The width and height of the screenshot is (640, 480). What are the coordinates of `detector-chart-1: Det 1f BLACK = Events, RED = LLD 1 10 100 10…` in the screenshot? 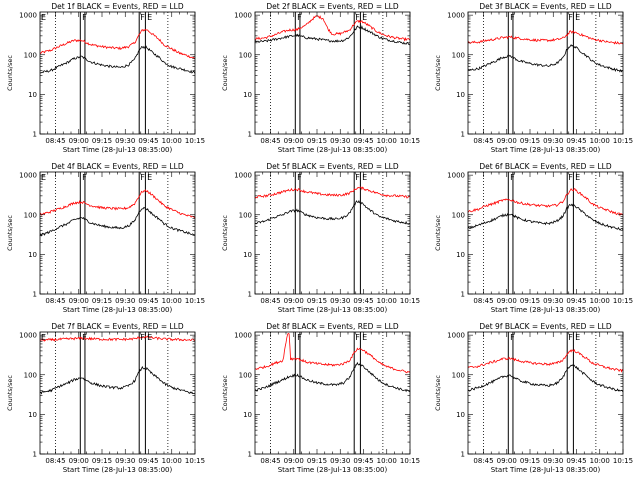 It's located at (105, 78).